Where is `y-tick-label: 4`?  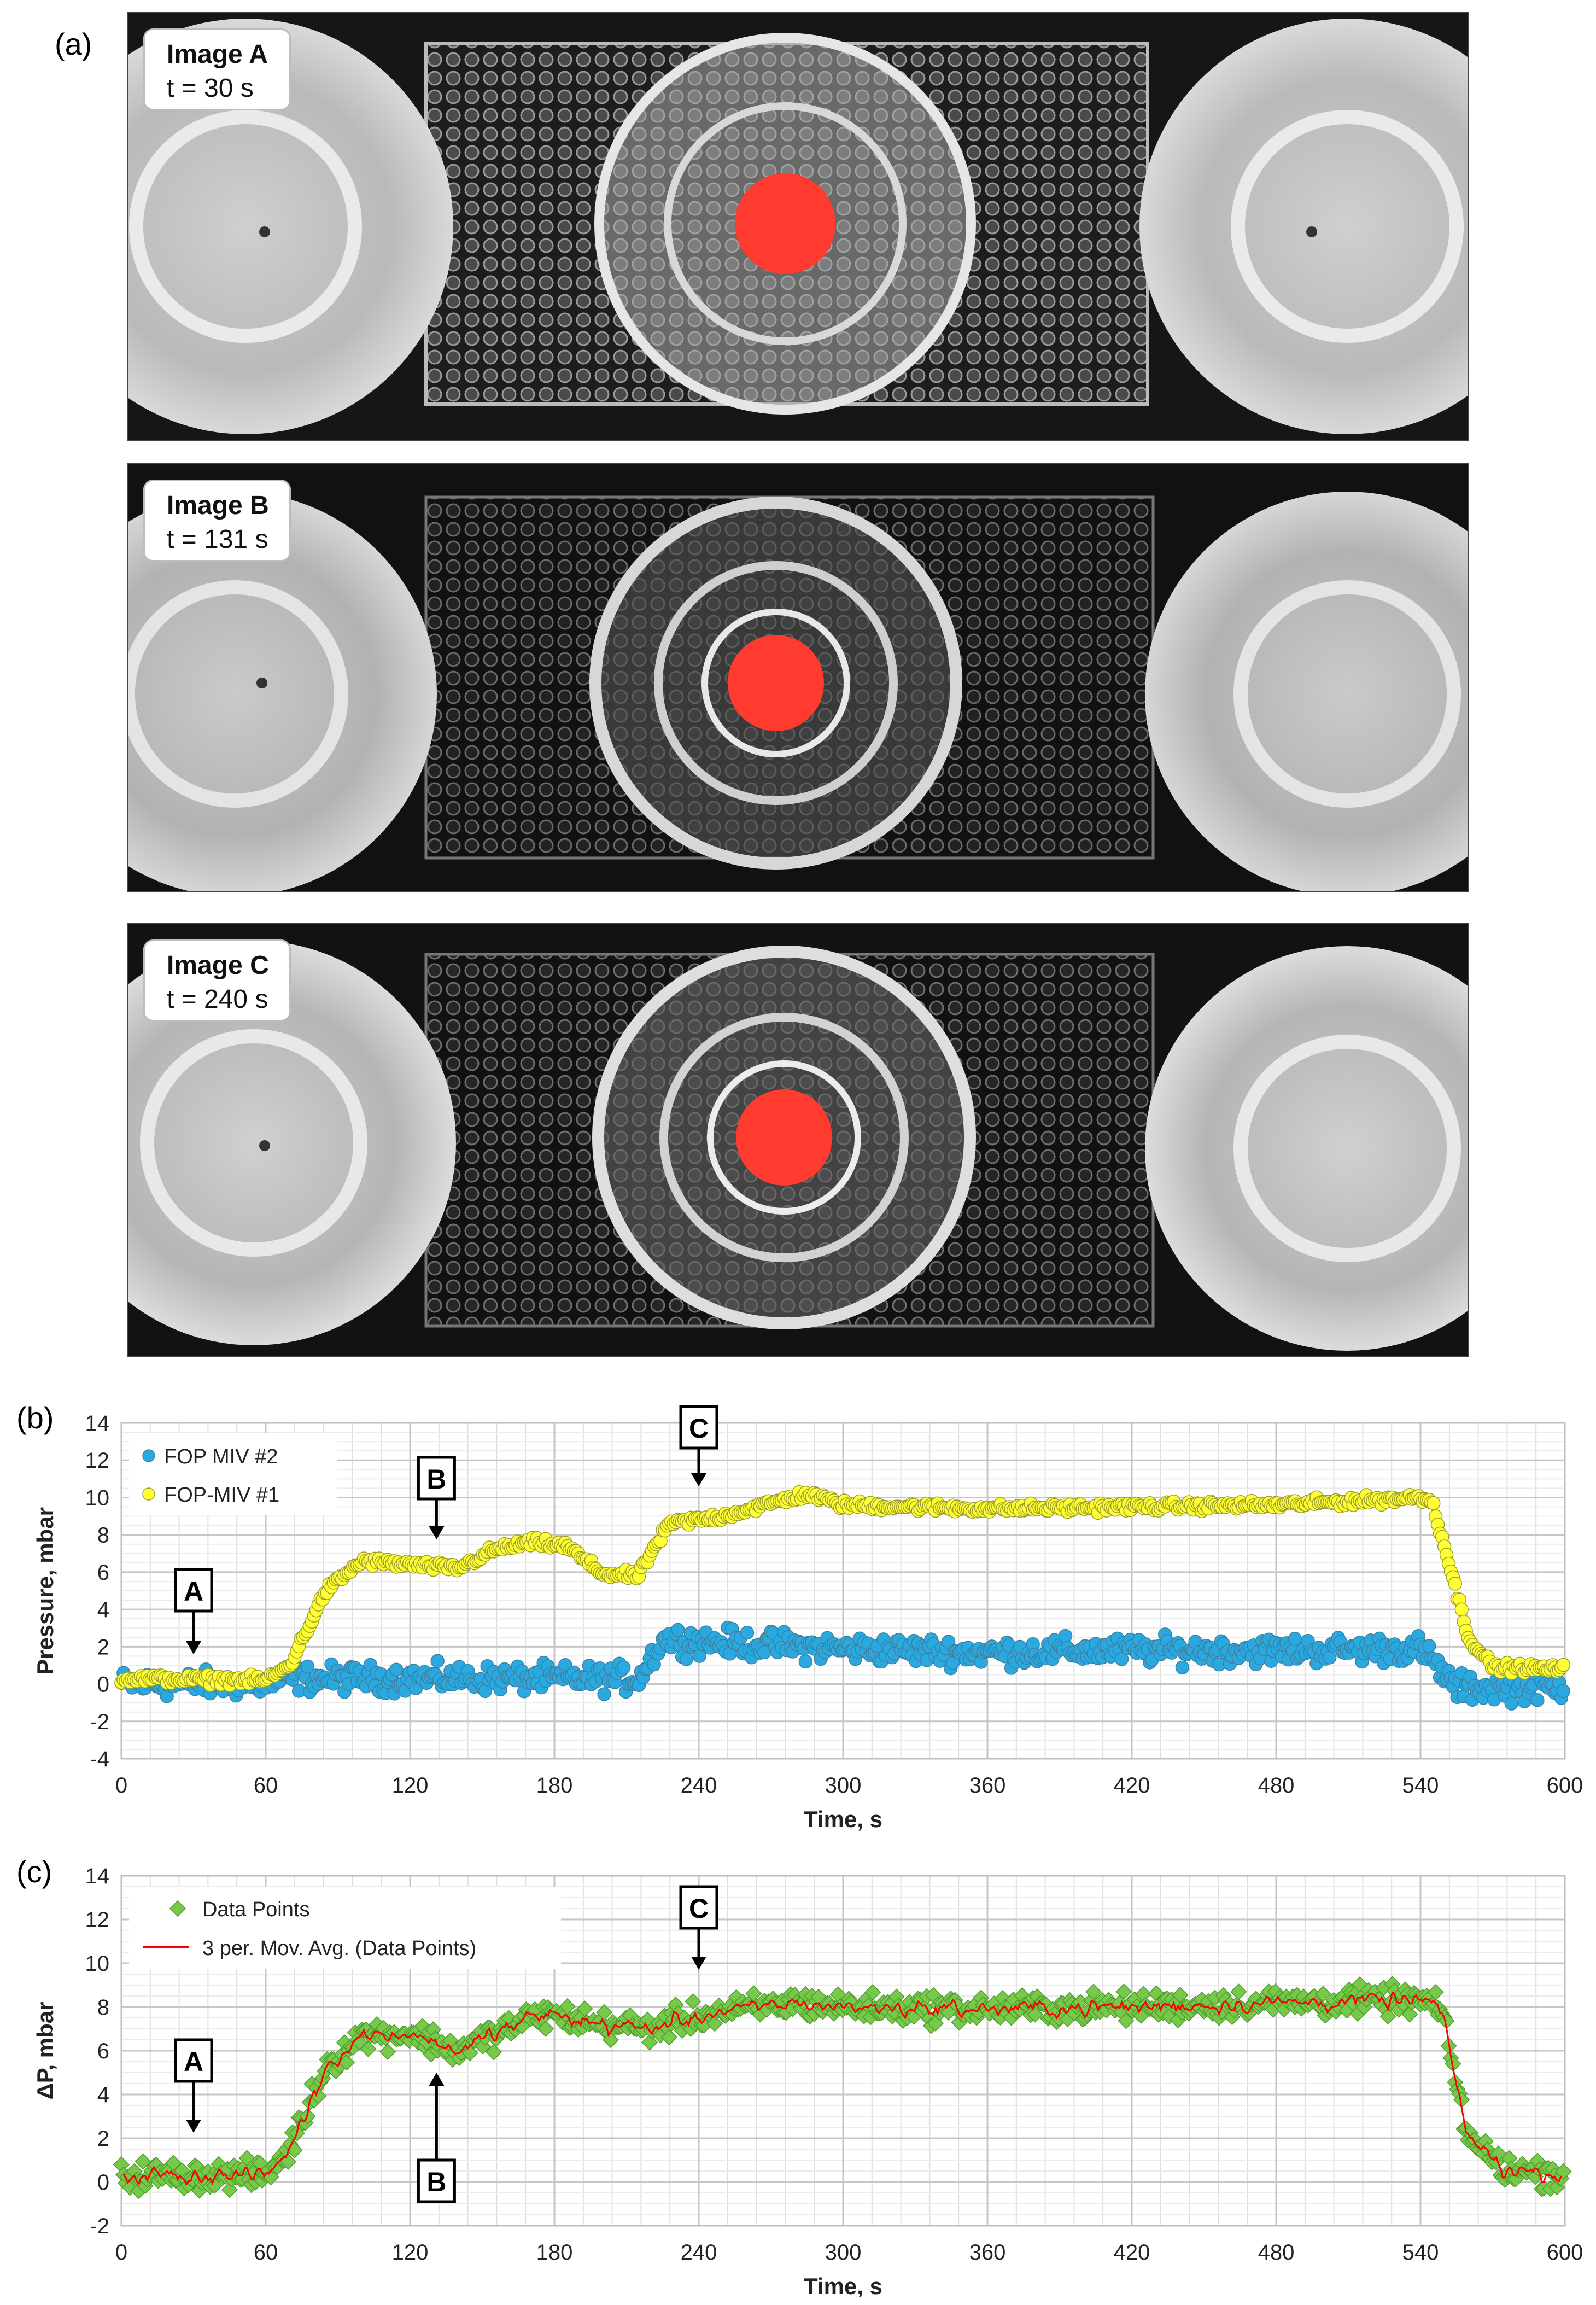 y-tick-label: 4 is located at coordinates (103, 1610).